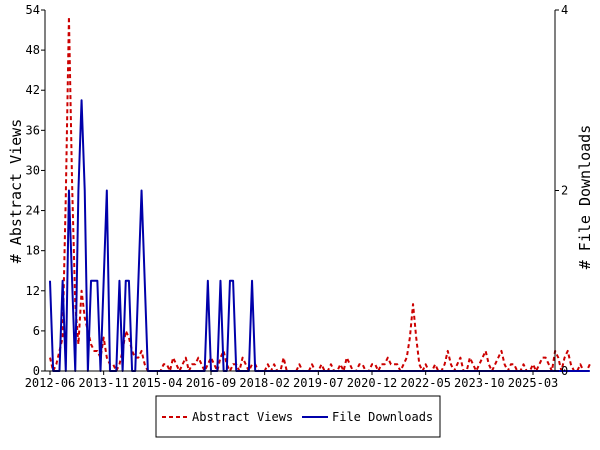  Describe the element at coordinates (533, 383) in the screenshot. I see `x-tick-label: 2025-03` at that location.